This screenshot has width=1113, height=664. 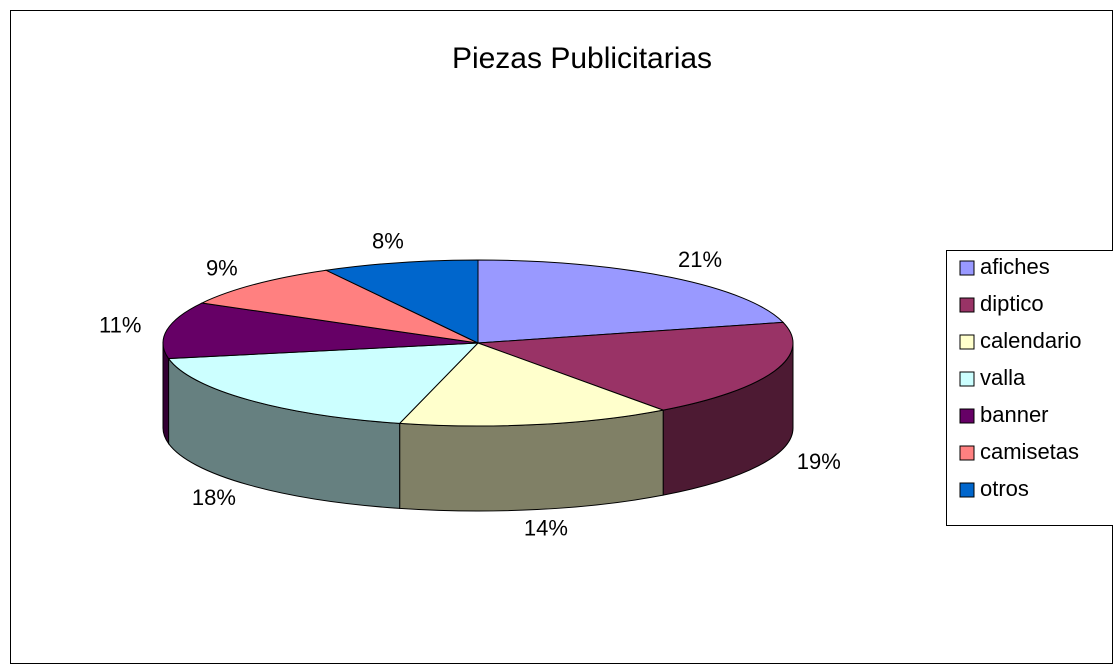 What do you see at coordinates (1012, 303) in the screenshot?
I see `legend-label: diptico` at bounding box center [1012, 303].